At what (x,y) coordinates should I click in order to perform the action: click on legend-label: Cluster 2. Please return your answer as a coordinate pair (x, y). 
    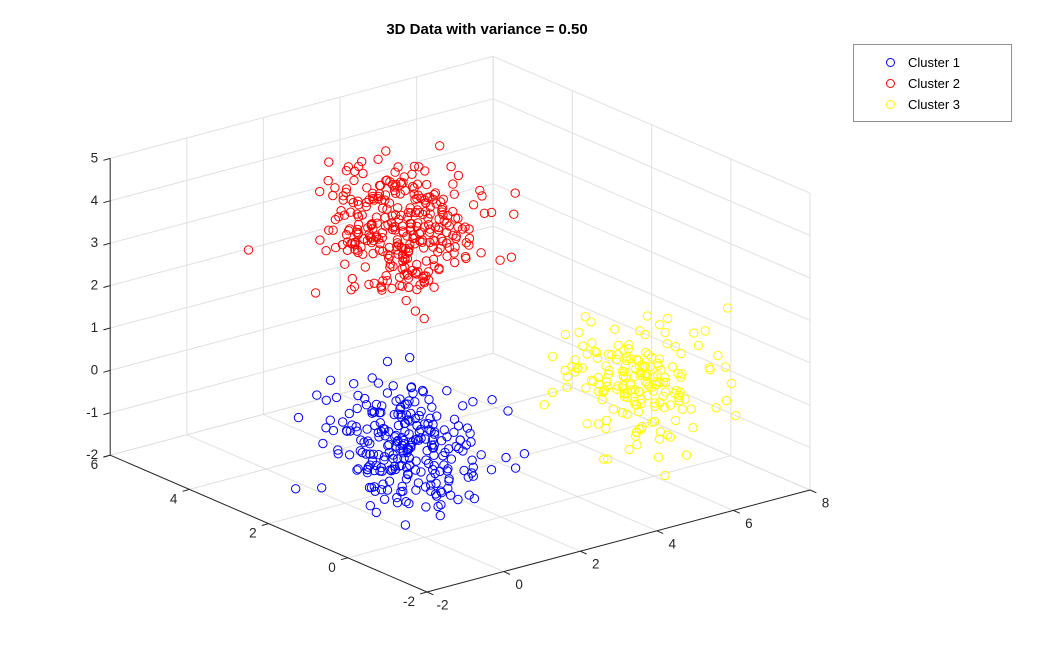
    Looking at the image, I should click on (934, 83).